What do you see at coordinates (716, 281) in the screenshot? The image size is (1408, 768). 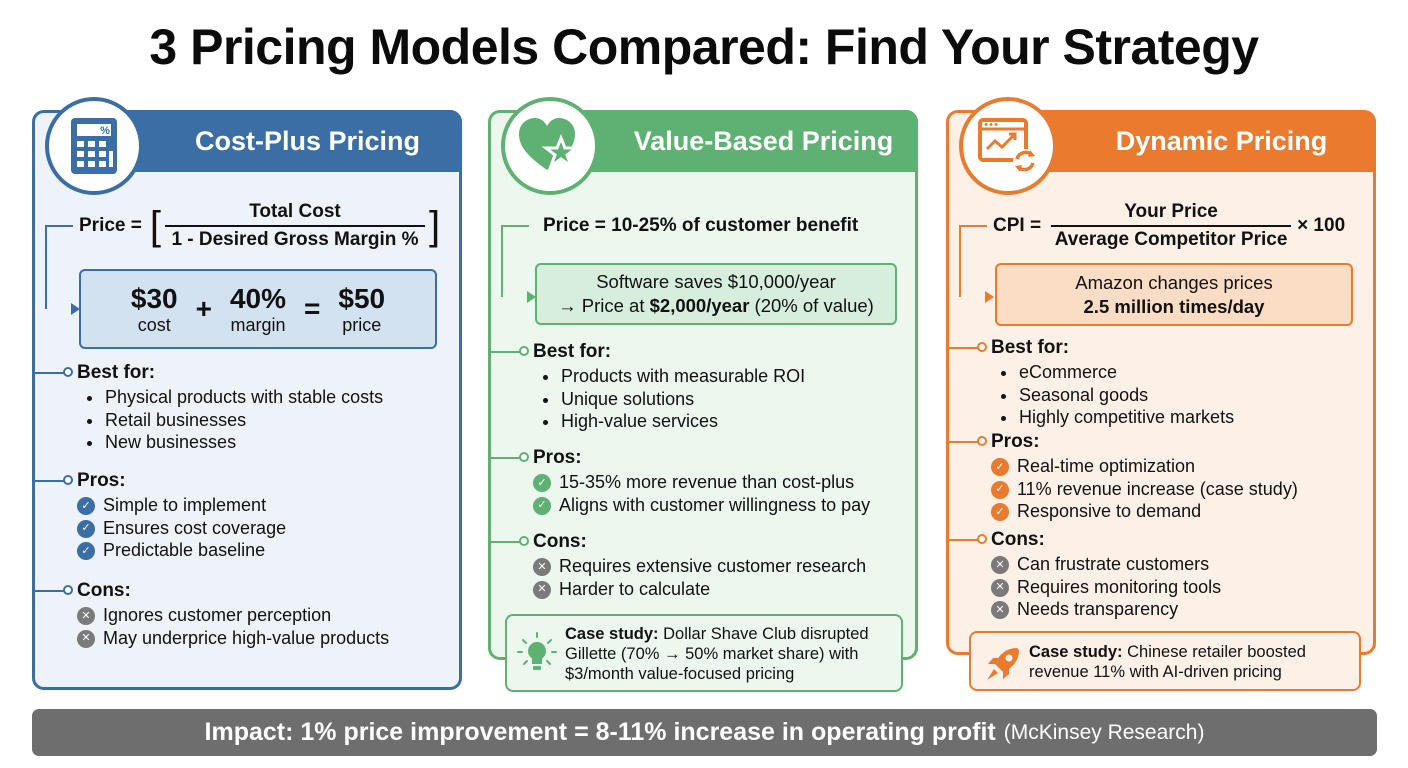 I see `example-line1: Software saves $10,000/year` at bounding box center [716, 281].